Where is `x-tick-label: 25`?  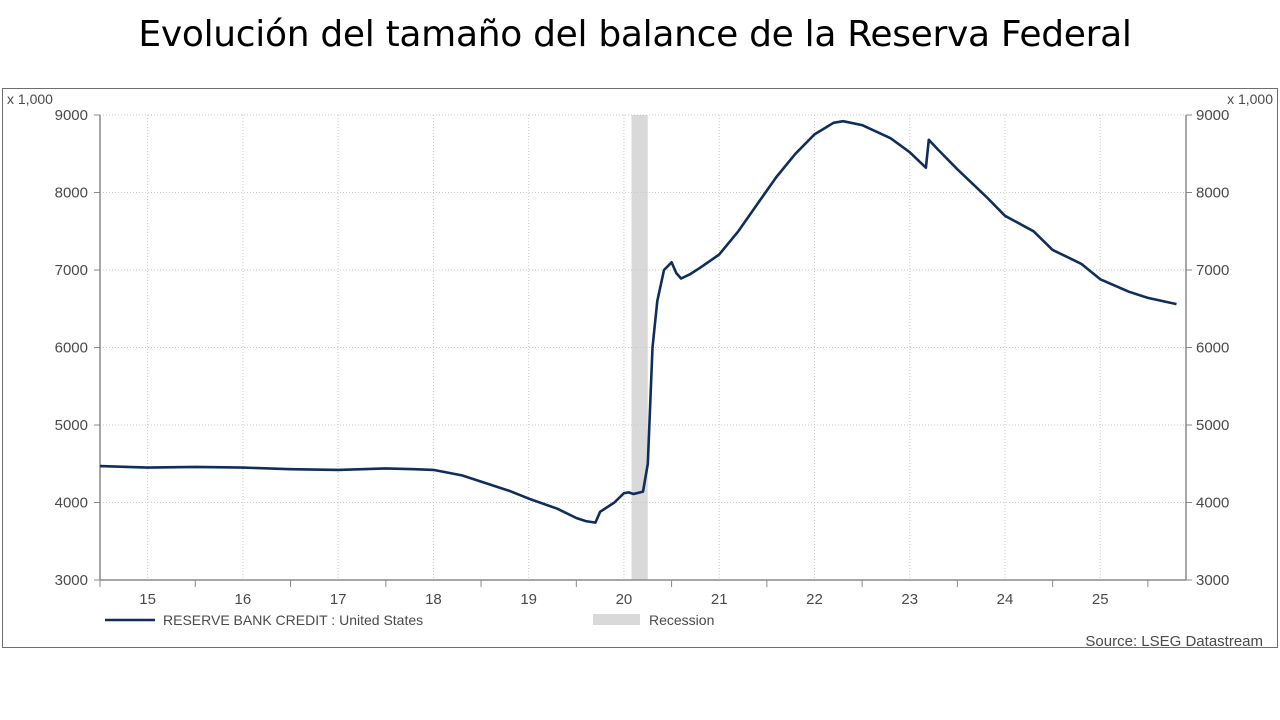
x-tick-label: 25 is located at coordinates (1100, 599).